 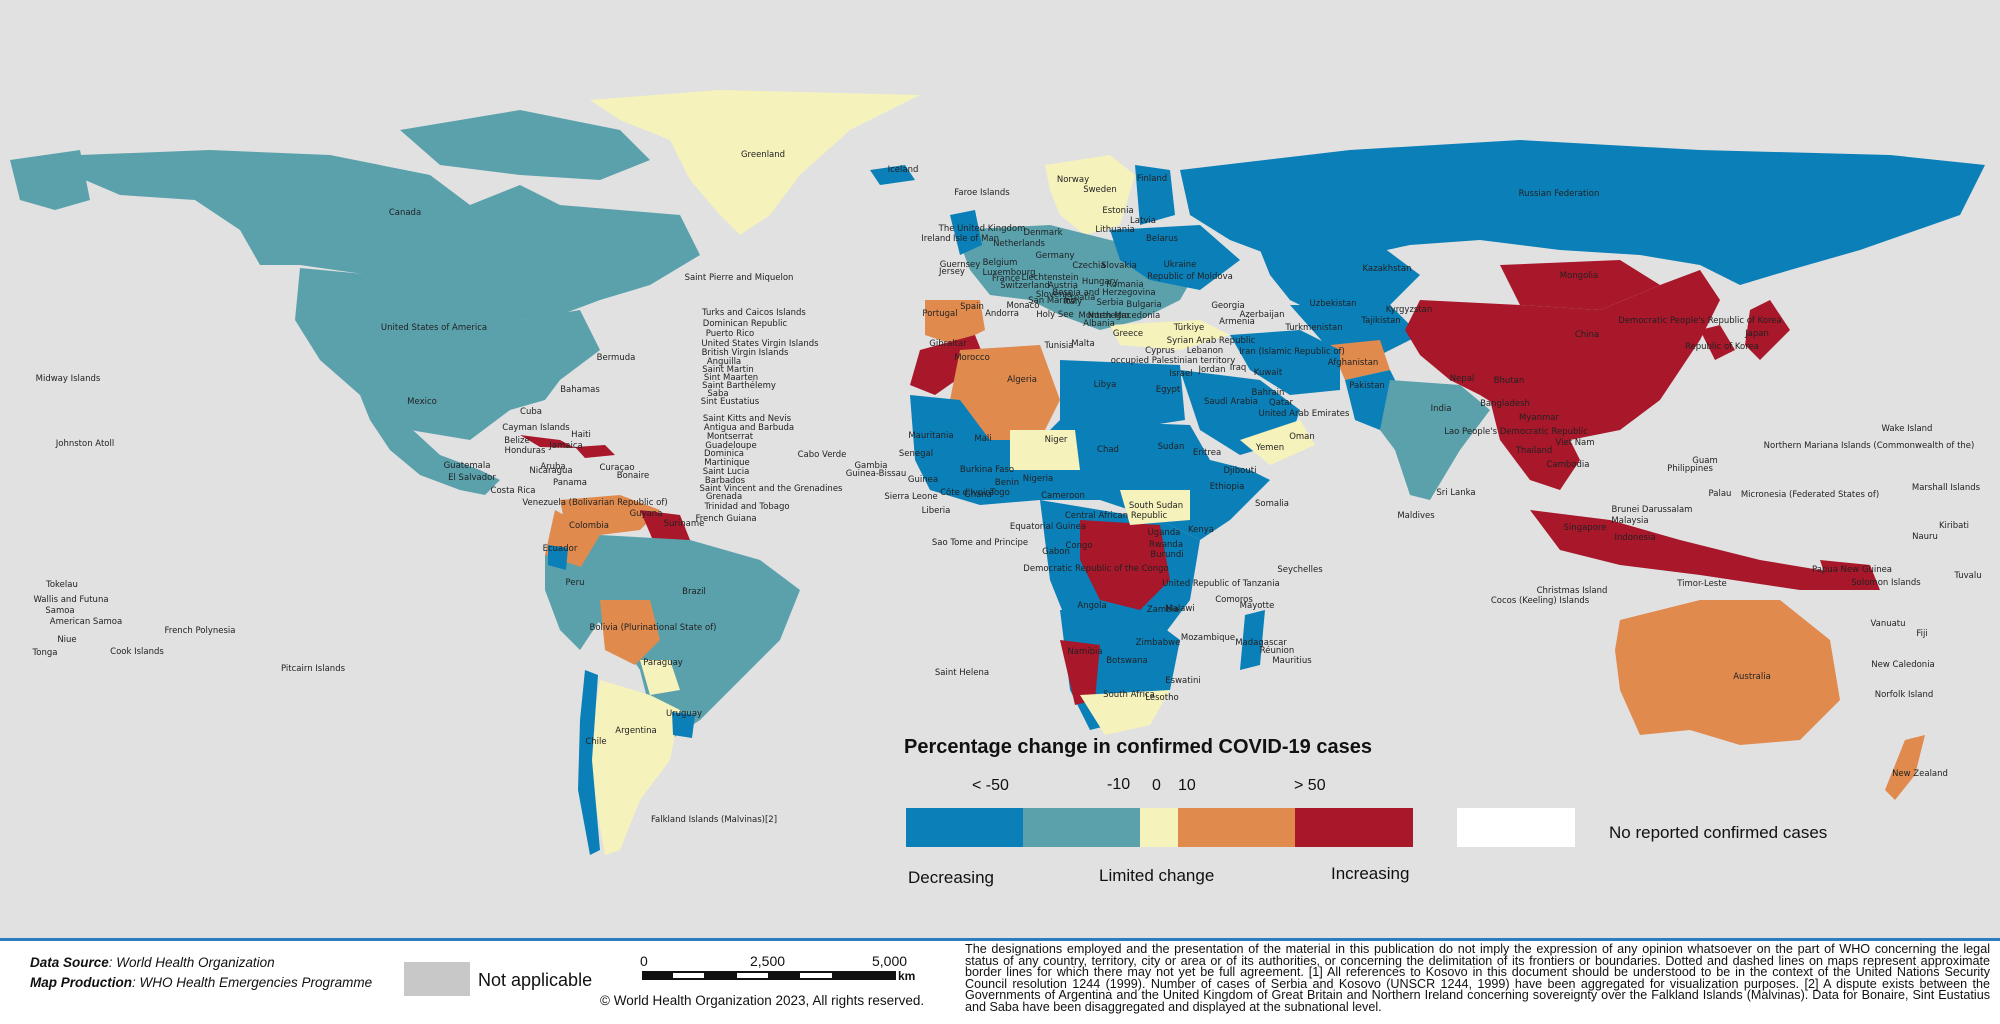 I want to click on country-mexico, so click(x=430, y=445).